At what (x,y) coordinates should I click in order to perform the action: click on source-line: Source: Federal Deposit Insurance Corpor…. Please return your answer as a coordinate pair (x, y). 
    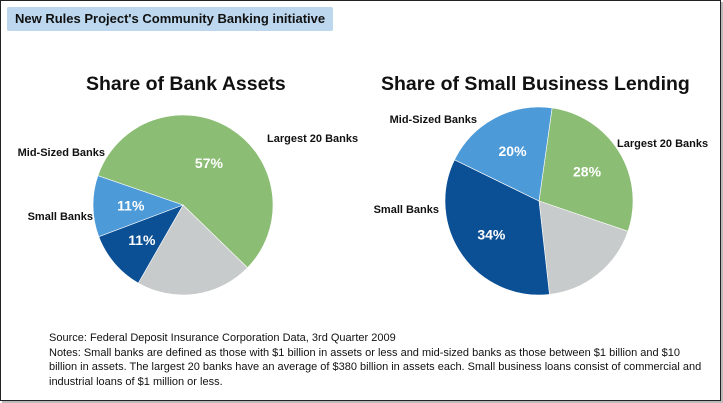
    Looking at the image, I should click on (222, 338).